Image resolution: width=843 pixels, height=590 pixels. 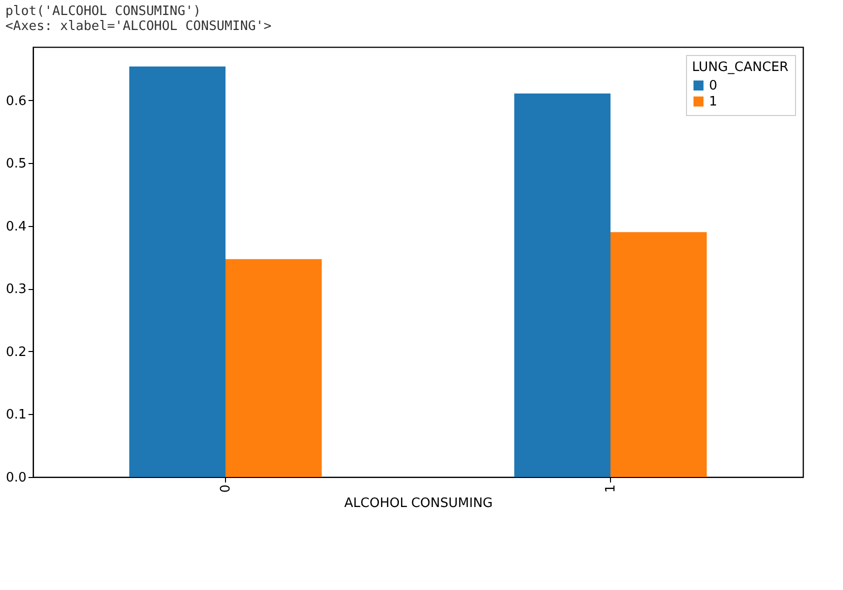 What do you see at coordinates (16, 101) in the screenshot?
I see `y-tick-label: 0.6` at bounding box center [16, 101].